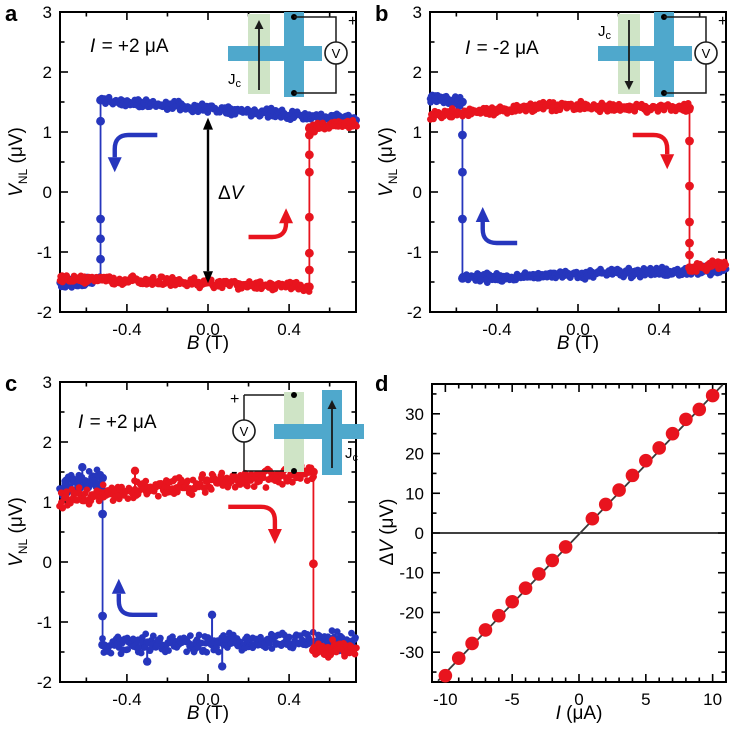 The width and height of the screenshot is (740, 740). What do you see at coordinates (414, 414) in the screenshot?
I see `y-tick-label: 30` at bounding box center [414, 414].